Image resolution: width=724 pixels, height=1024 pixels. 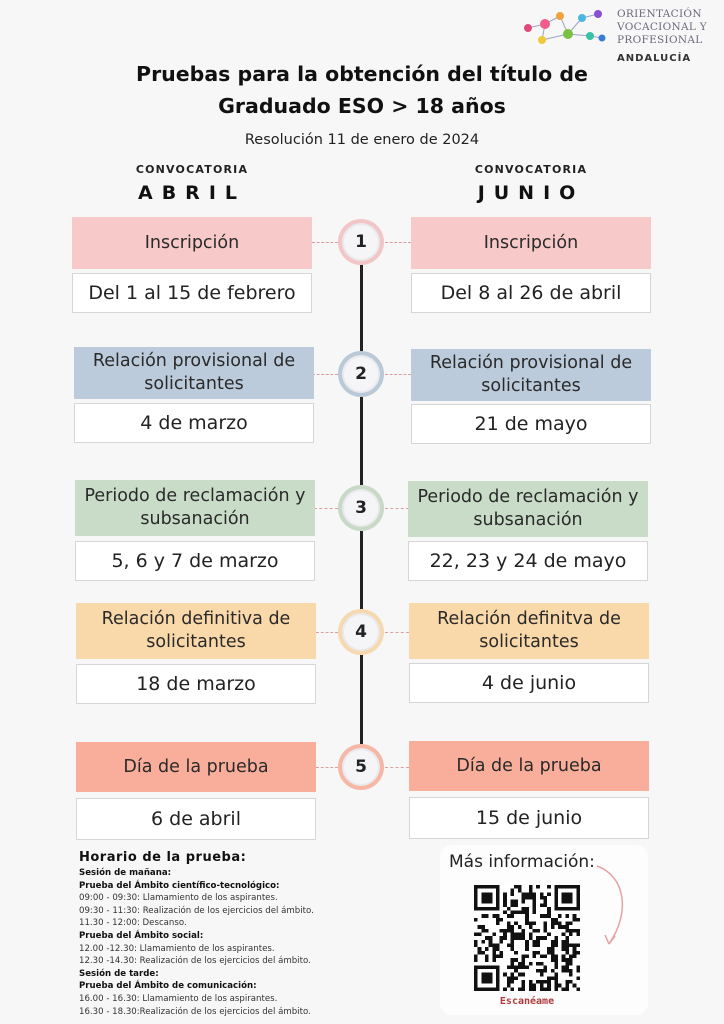 I want to click on step-marker-2: 2, so click(x=361, y=374).